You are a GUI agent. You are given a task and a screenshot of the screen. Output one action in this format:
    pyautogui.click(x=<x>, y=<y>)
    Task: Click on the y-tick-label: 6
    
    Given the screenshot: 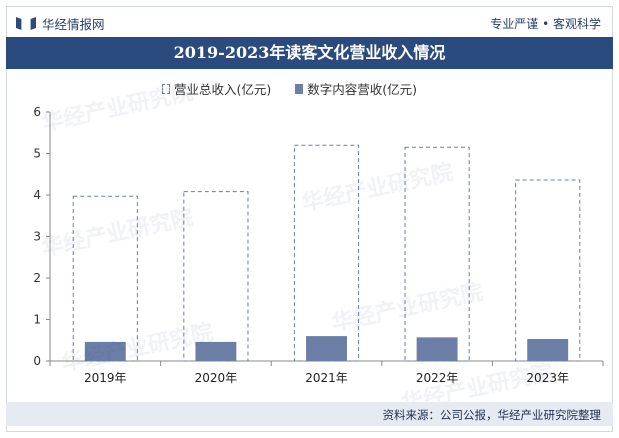 What is the action you would take?
    pyautogui.click(x=37, y=112)
    